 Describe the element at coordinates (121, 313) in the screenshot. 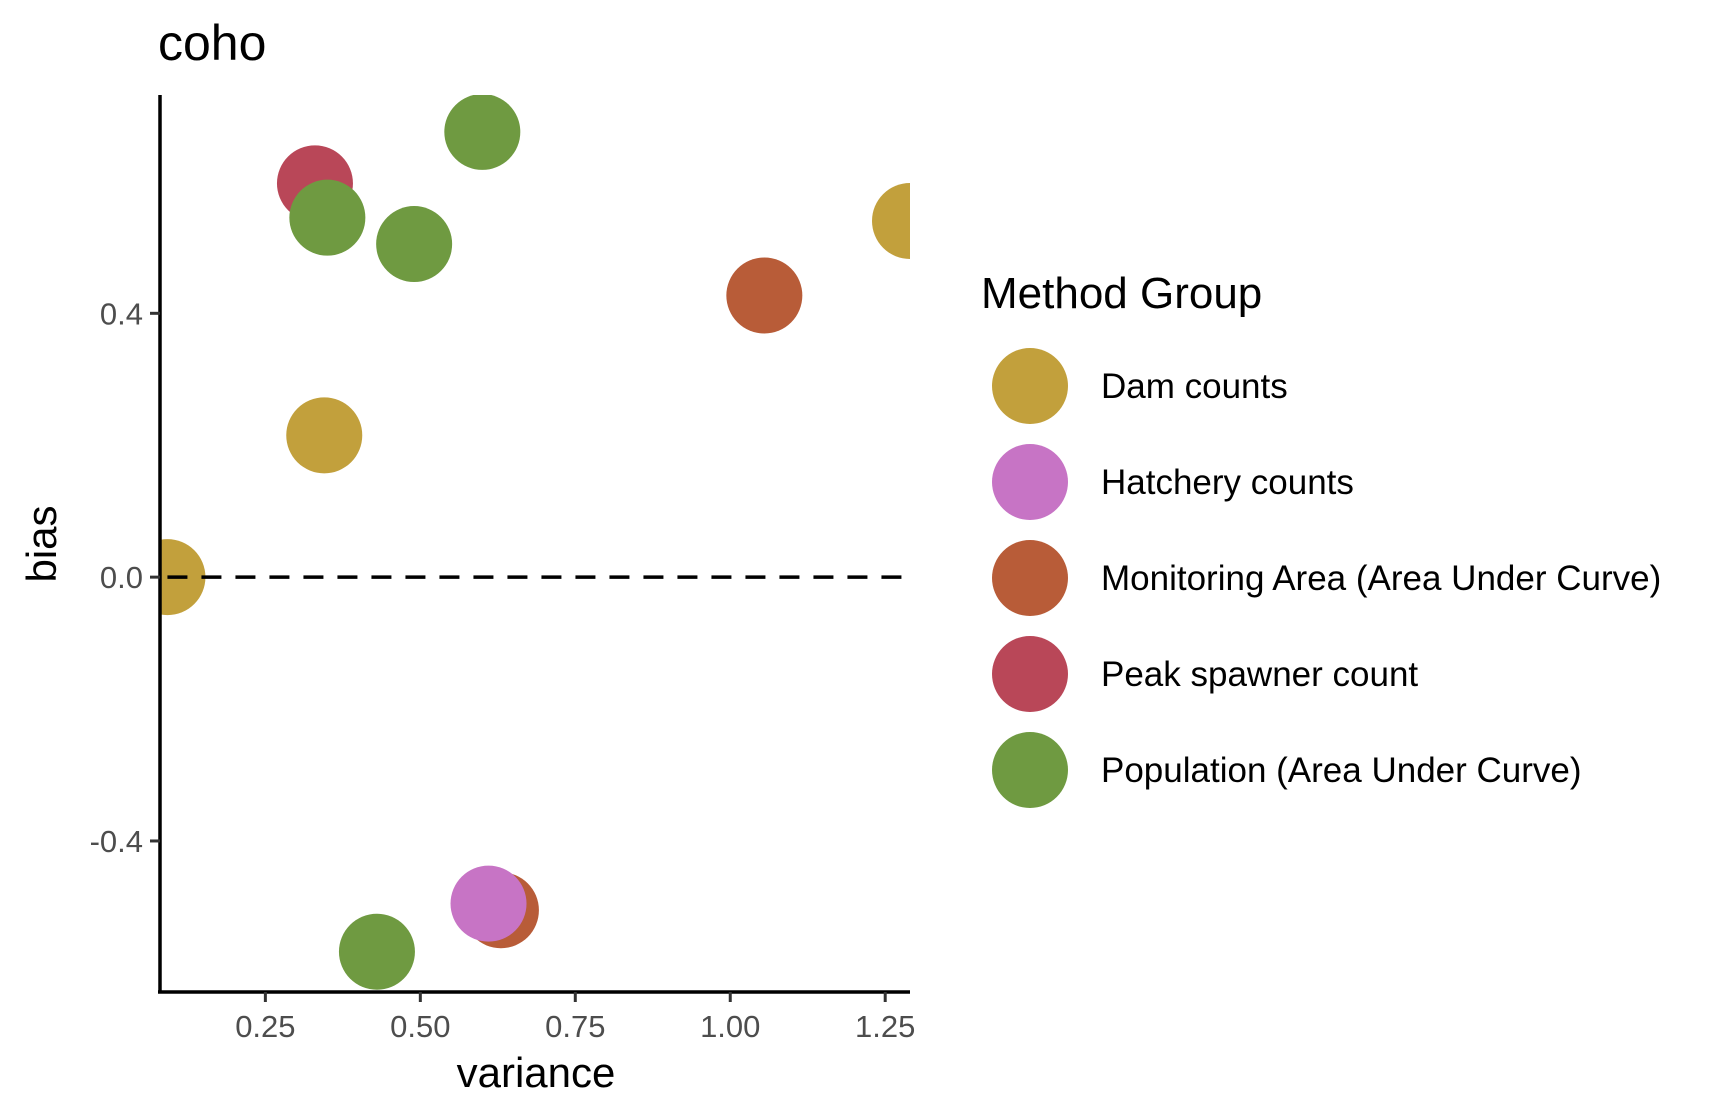

I see `y-tick-label: 0.4` at that location.